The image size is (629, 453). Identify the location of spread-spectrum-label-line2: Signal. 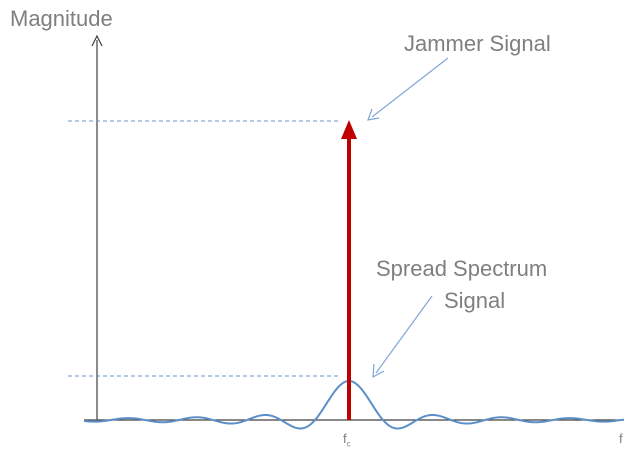
(475, 300).